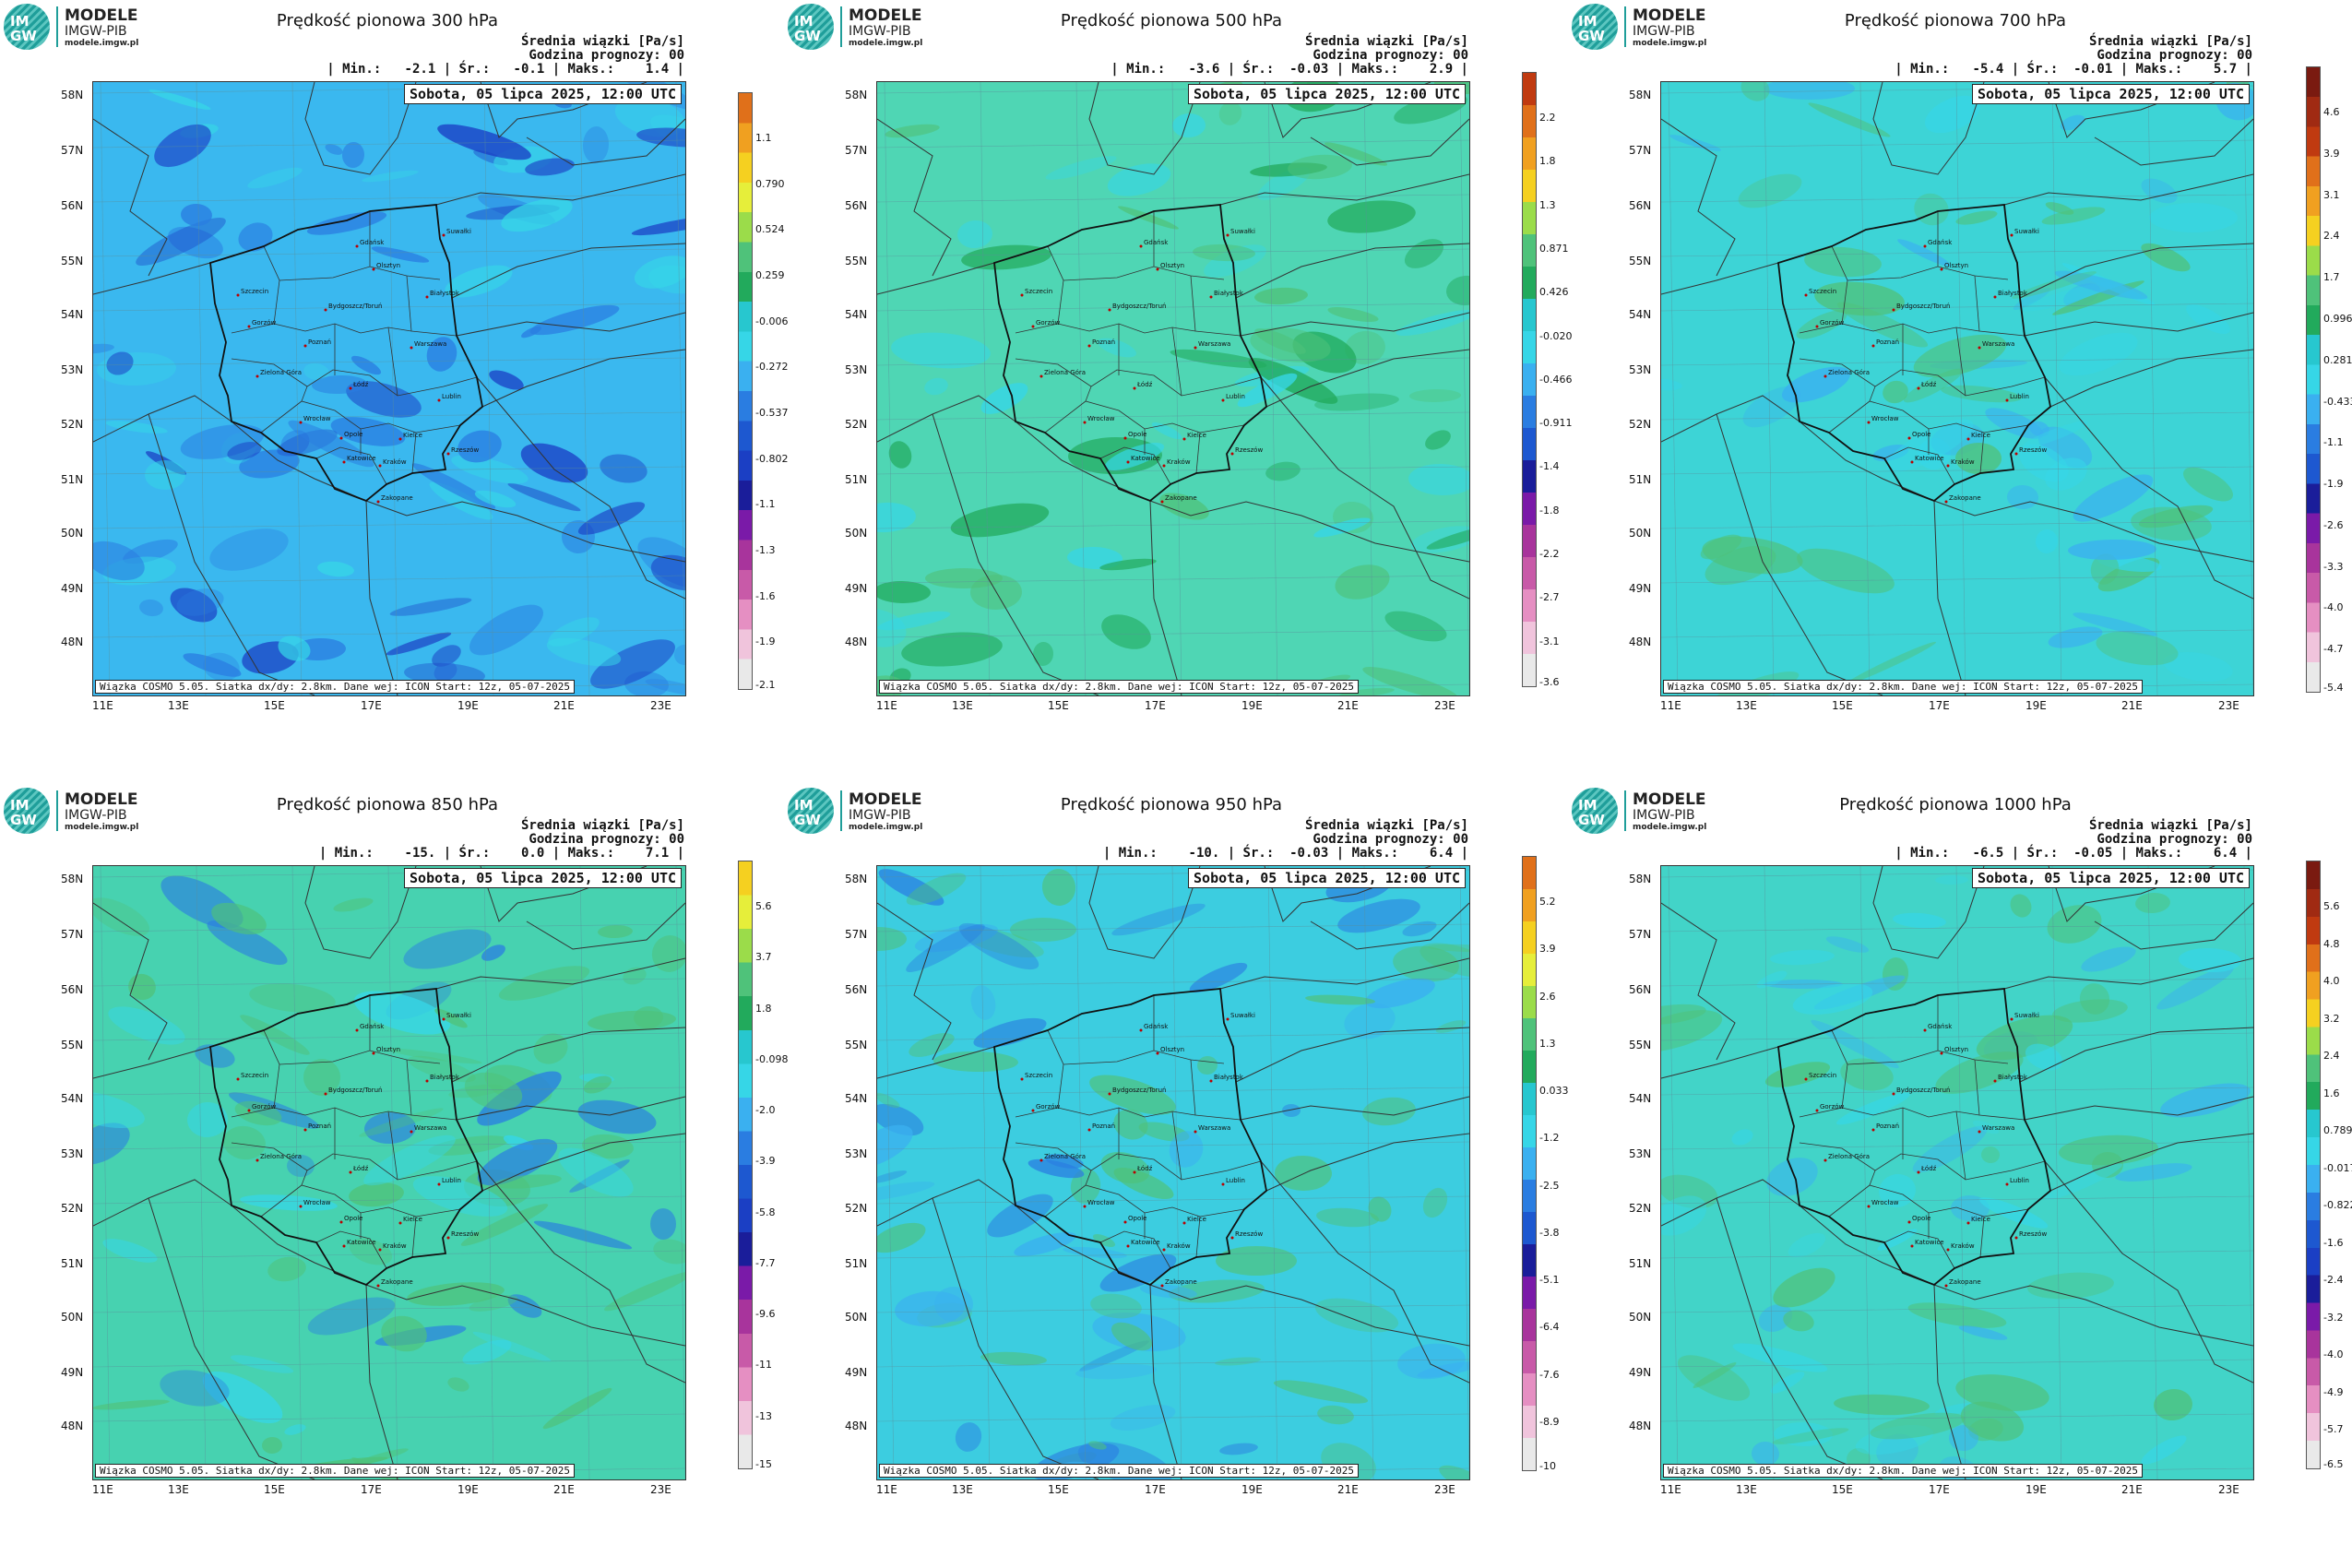 The height and width of the screenshot is (1568, 2352). I want to click on longitude-label: 11E, so click(1670, 705).